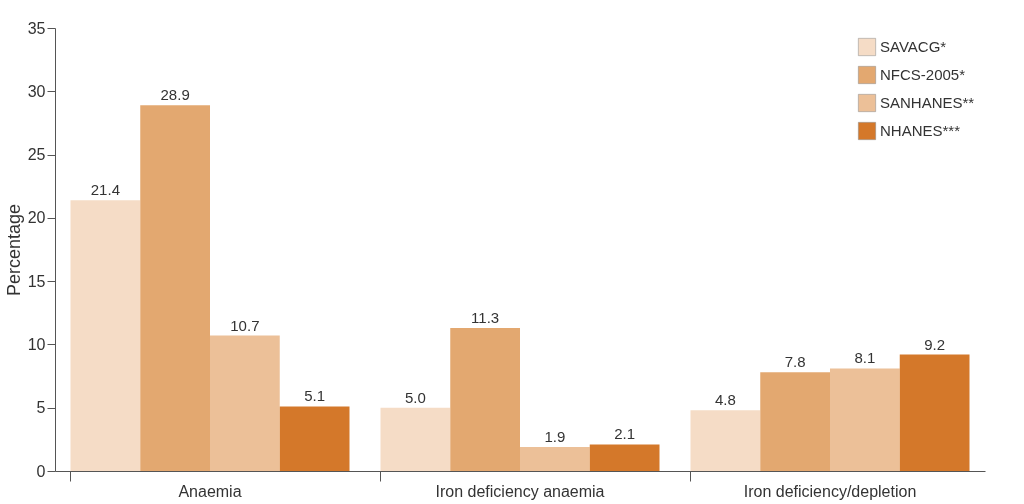 The image size is (1024, 504). I want to click on data-label: 5.1, so click(315, 396).